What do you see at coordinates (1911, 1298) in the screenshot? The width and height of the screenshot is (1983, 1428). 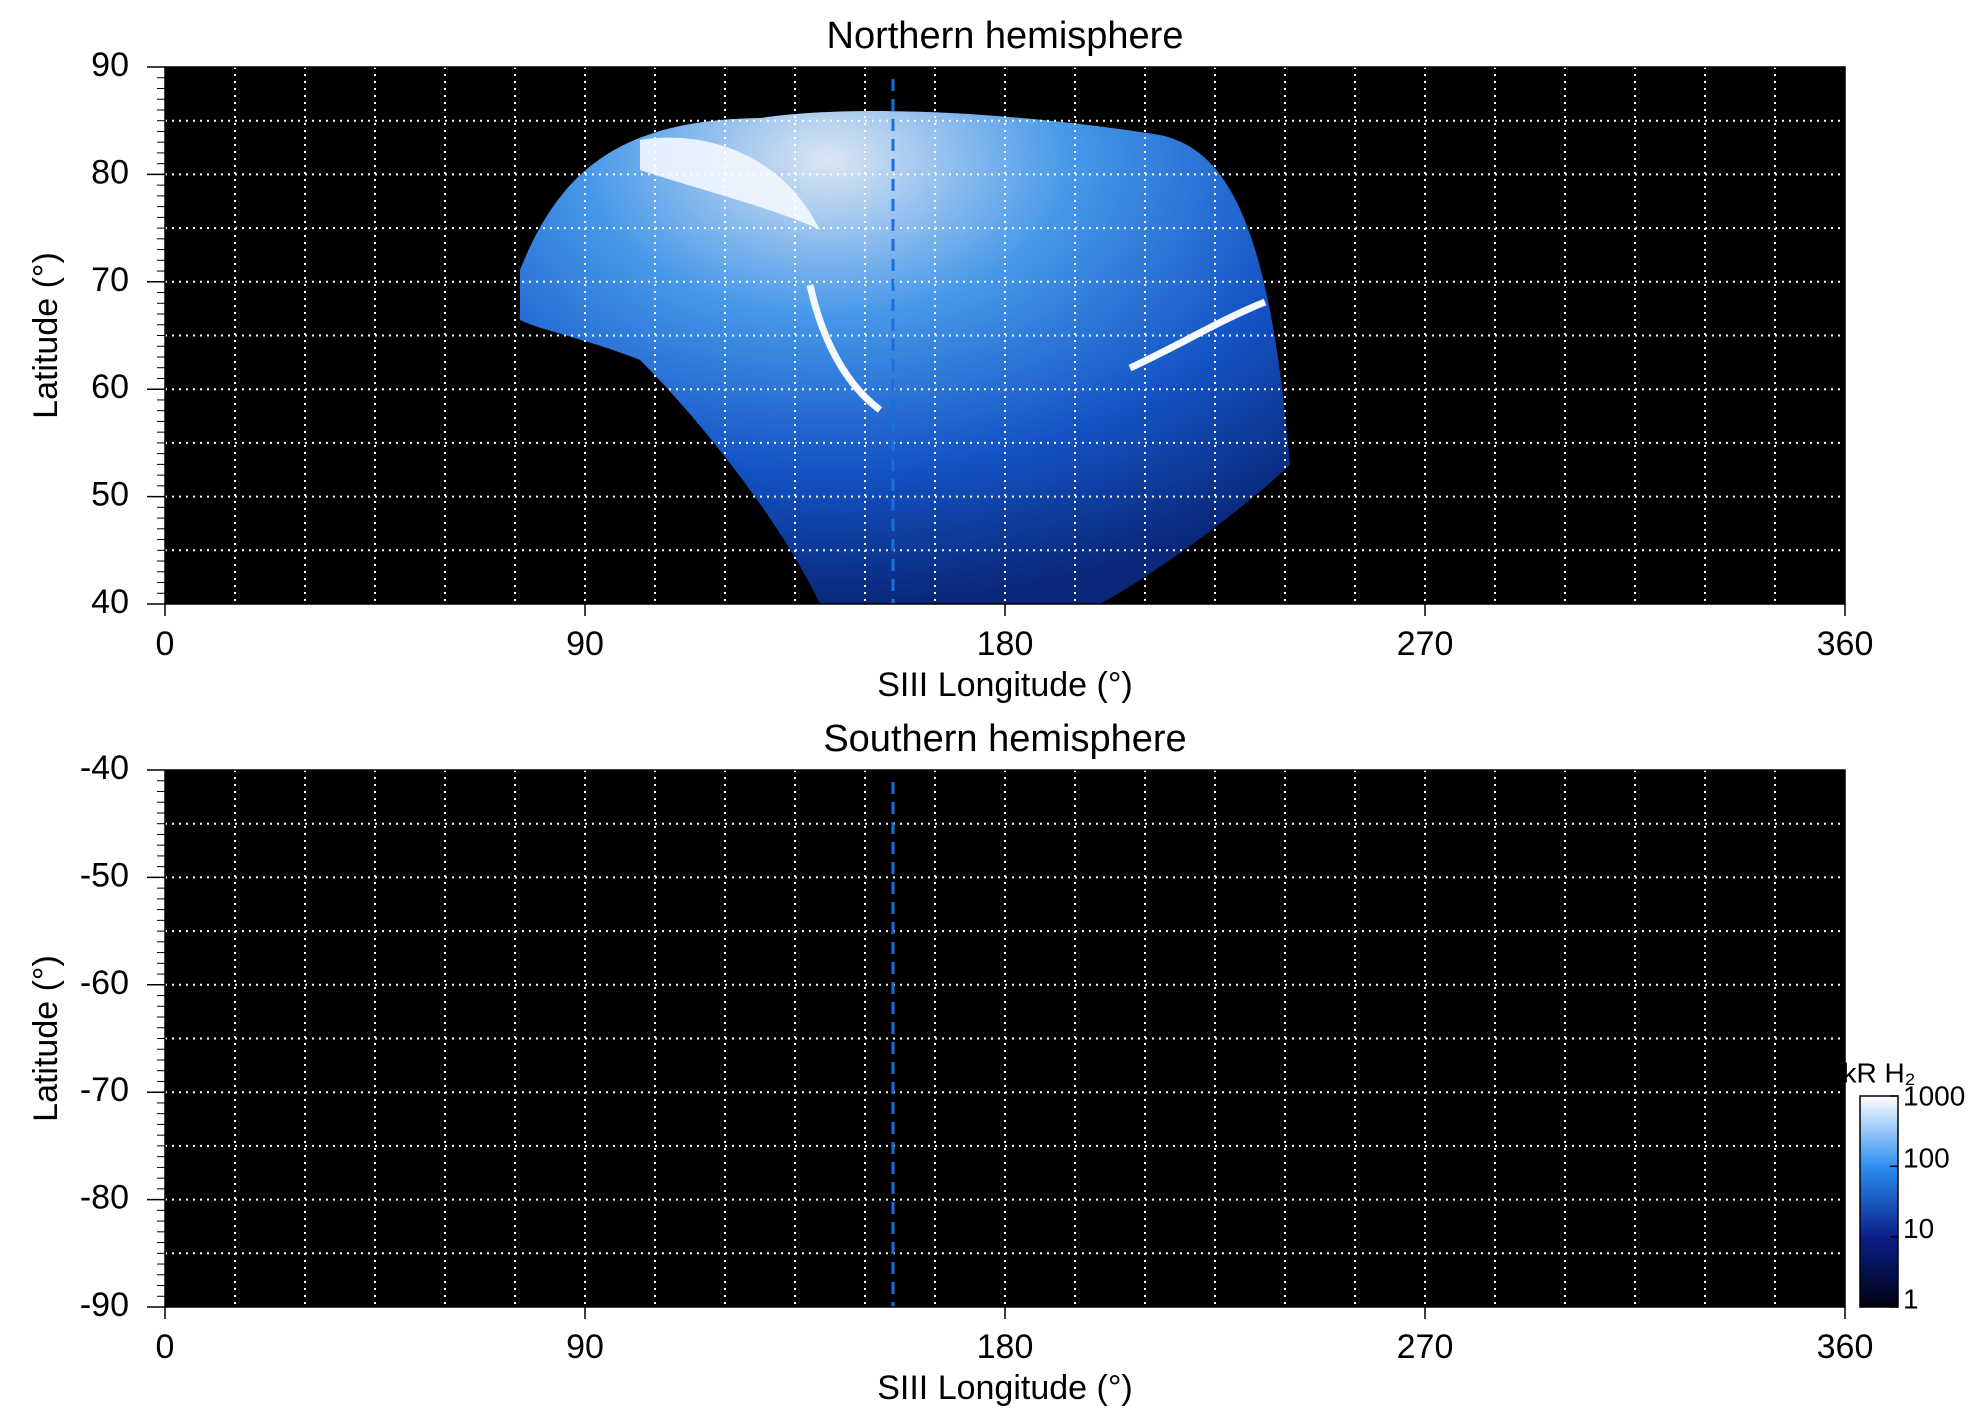 I see `colorbar-tick-label: 1` at bounding box center [1911, 1298].